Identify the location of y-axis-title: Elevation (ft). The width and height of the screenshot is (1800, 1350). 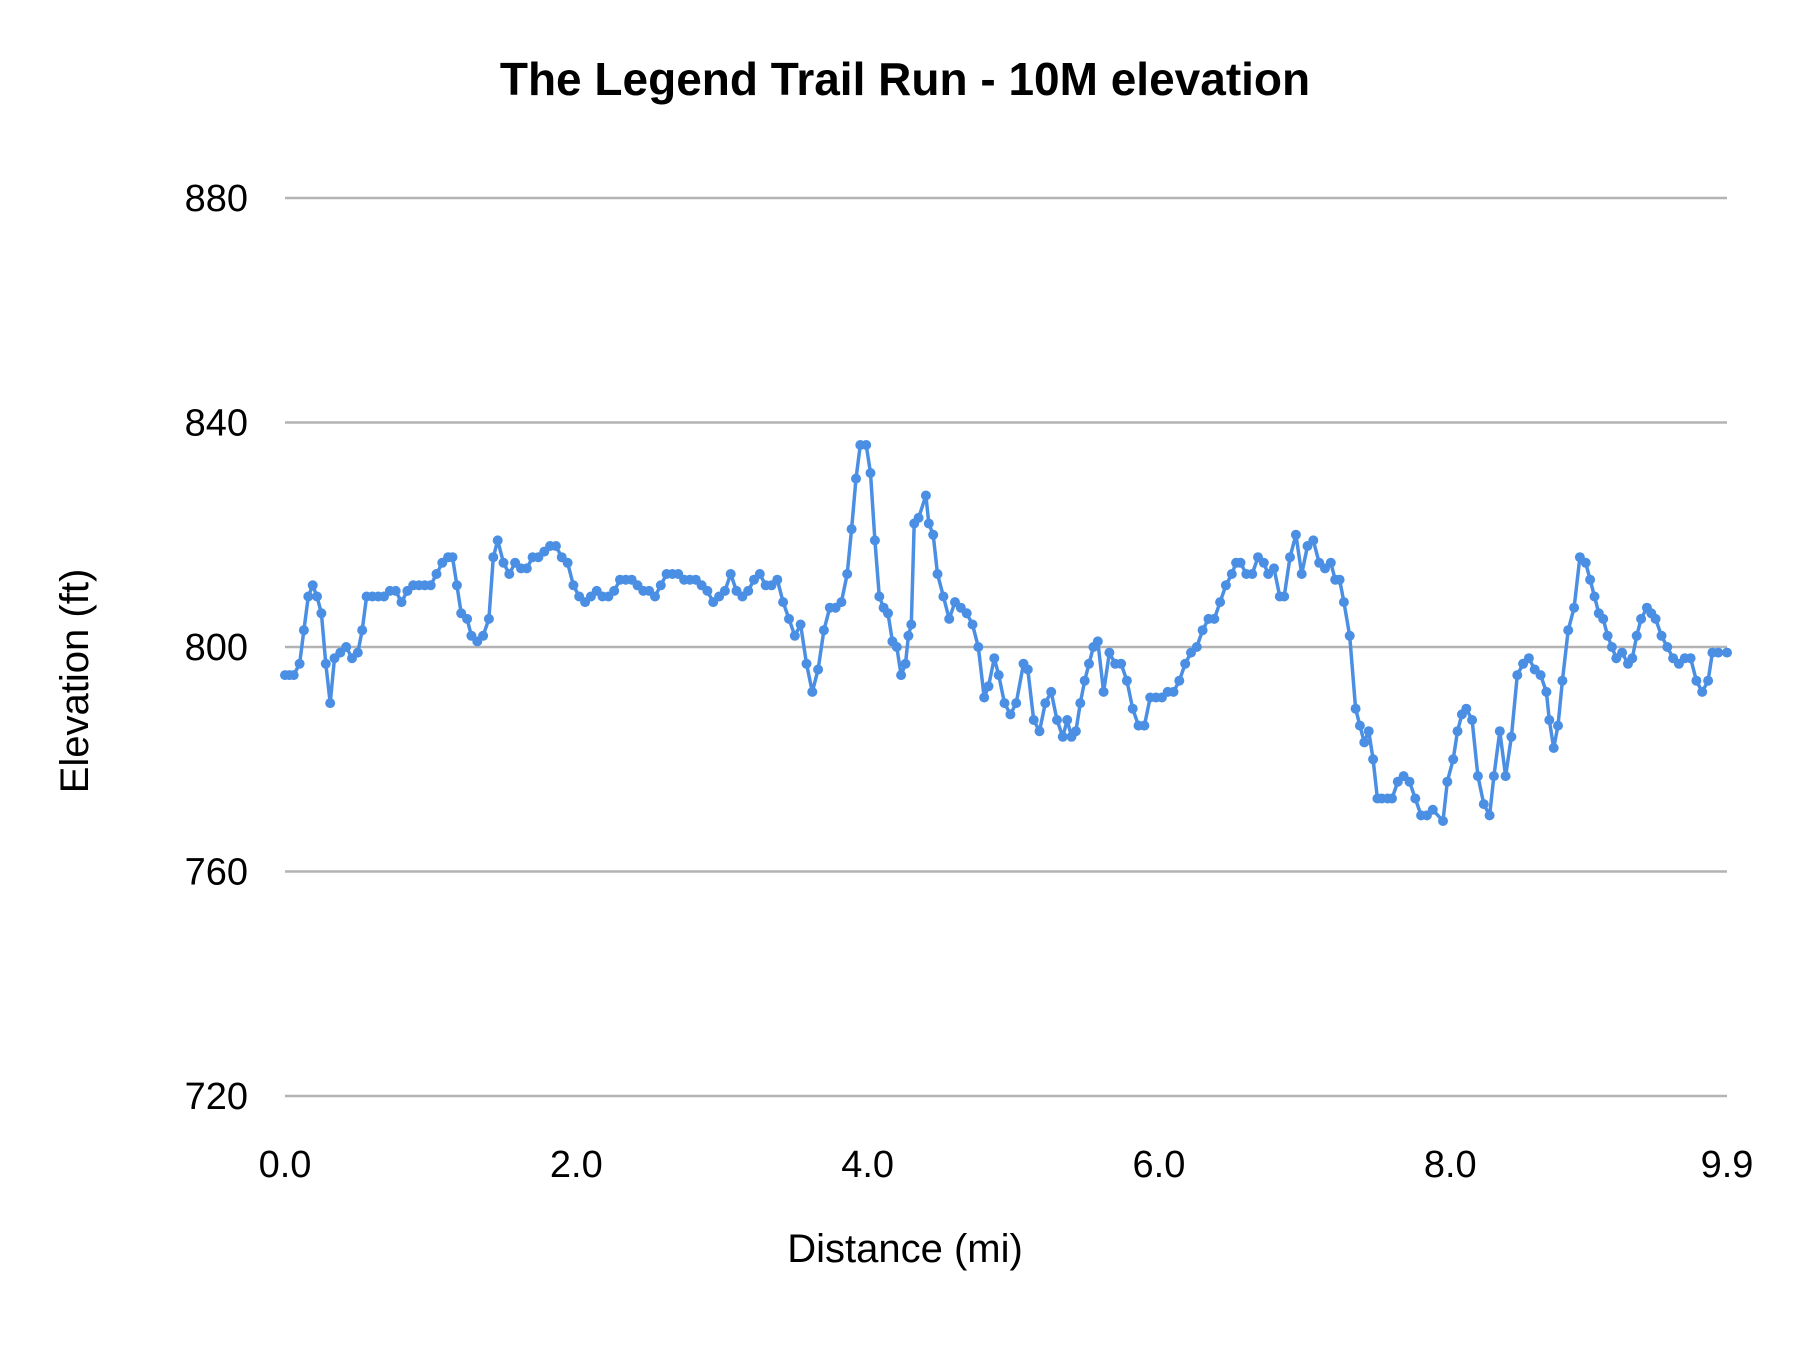
(75, 681).